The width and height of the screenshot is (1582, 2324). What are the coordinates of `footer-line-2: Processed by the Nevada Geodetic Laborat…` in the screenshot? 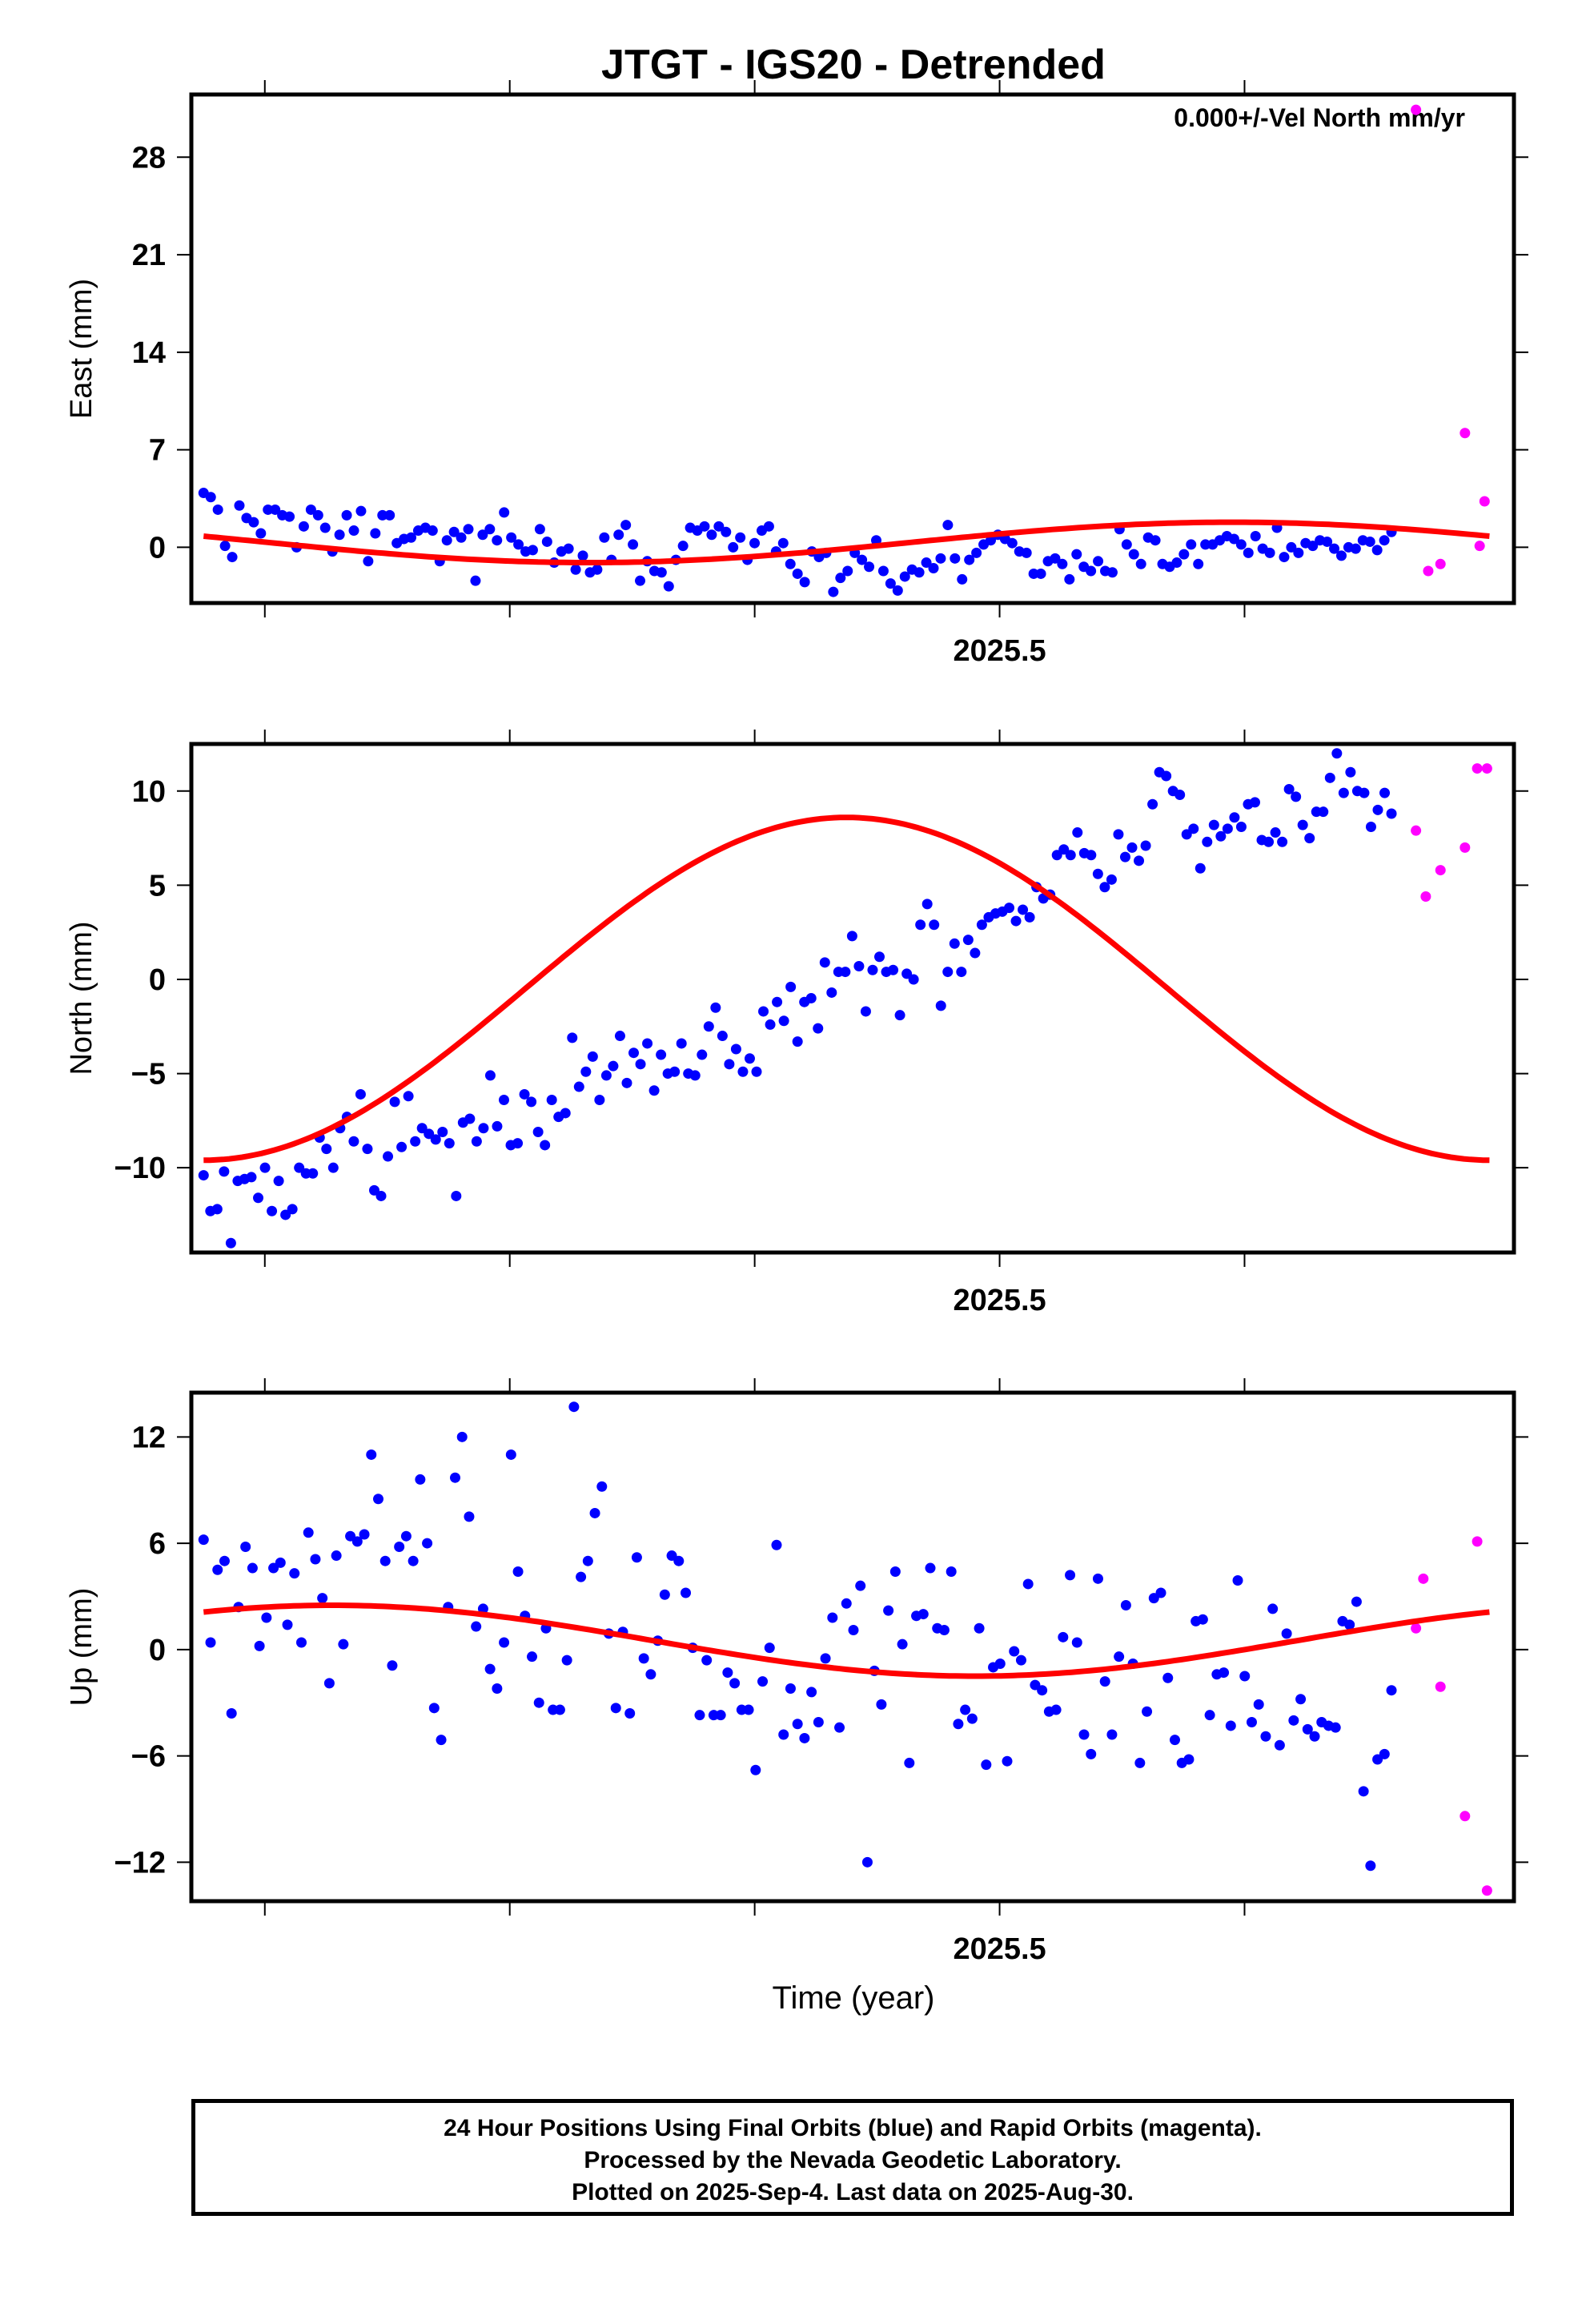 It's located at (853, 2160).